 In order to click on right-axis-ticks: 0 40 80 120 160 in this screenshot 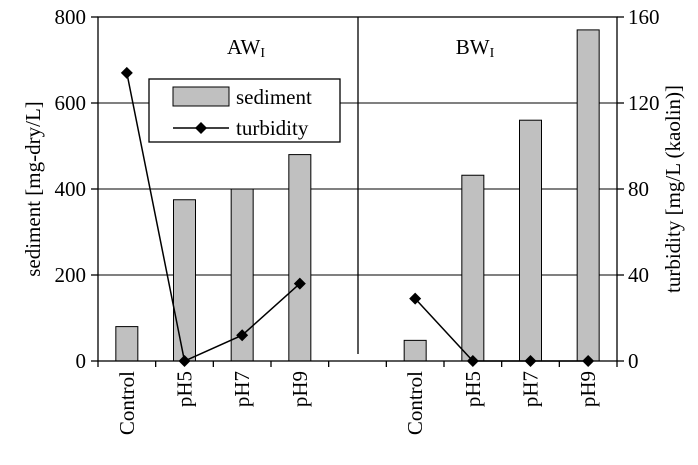, I will do `click(638, 189)`.